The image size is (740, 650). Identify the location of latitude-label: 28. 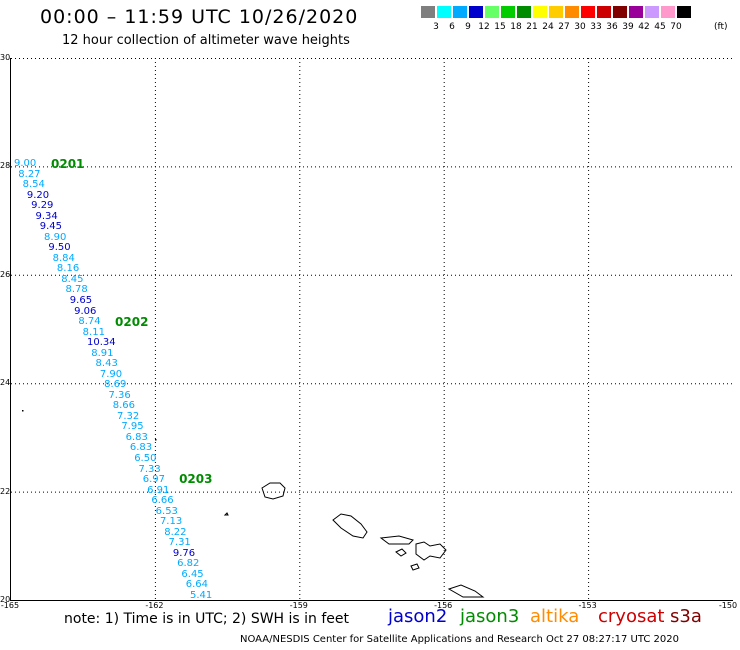
(5, 166).